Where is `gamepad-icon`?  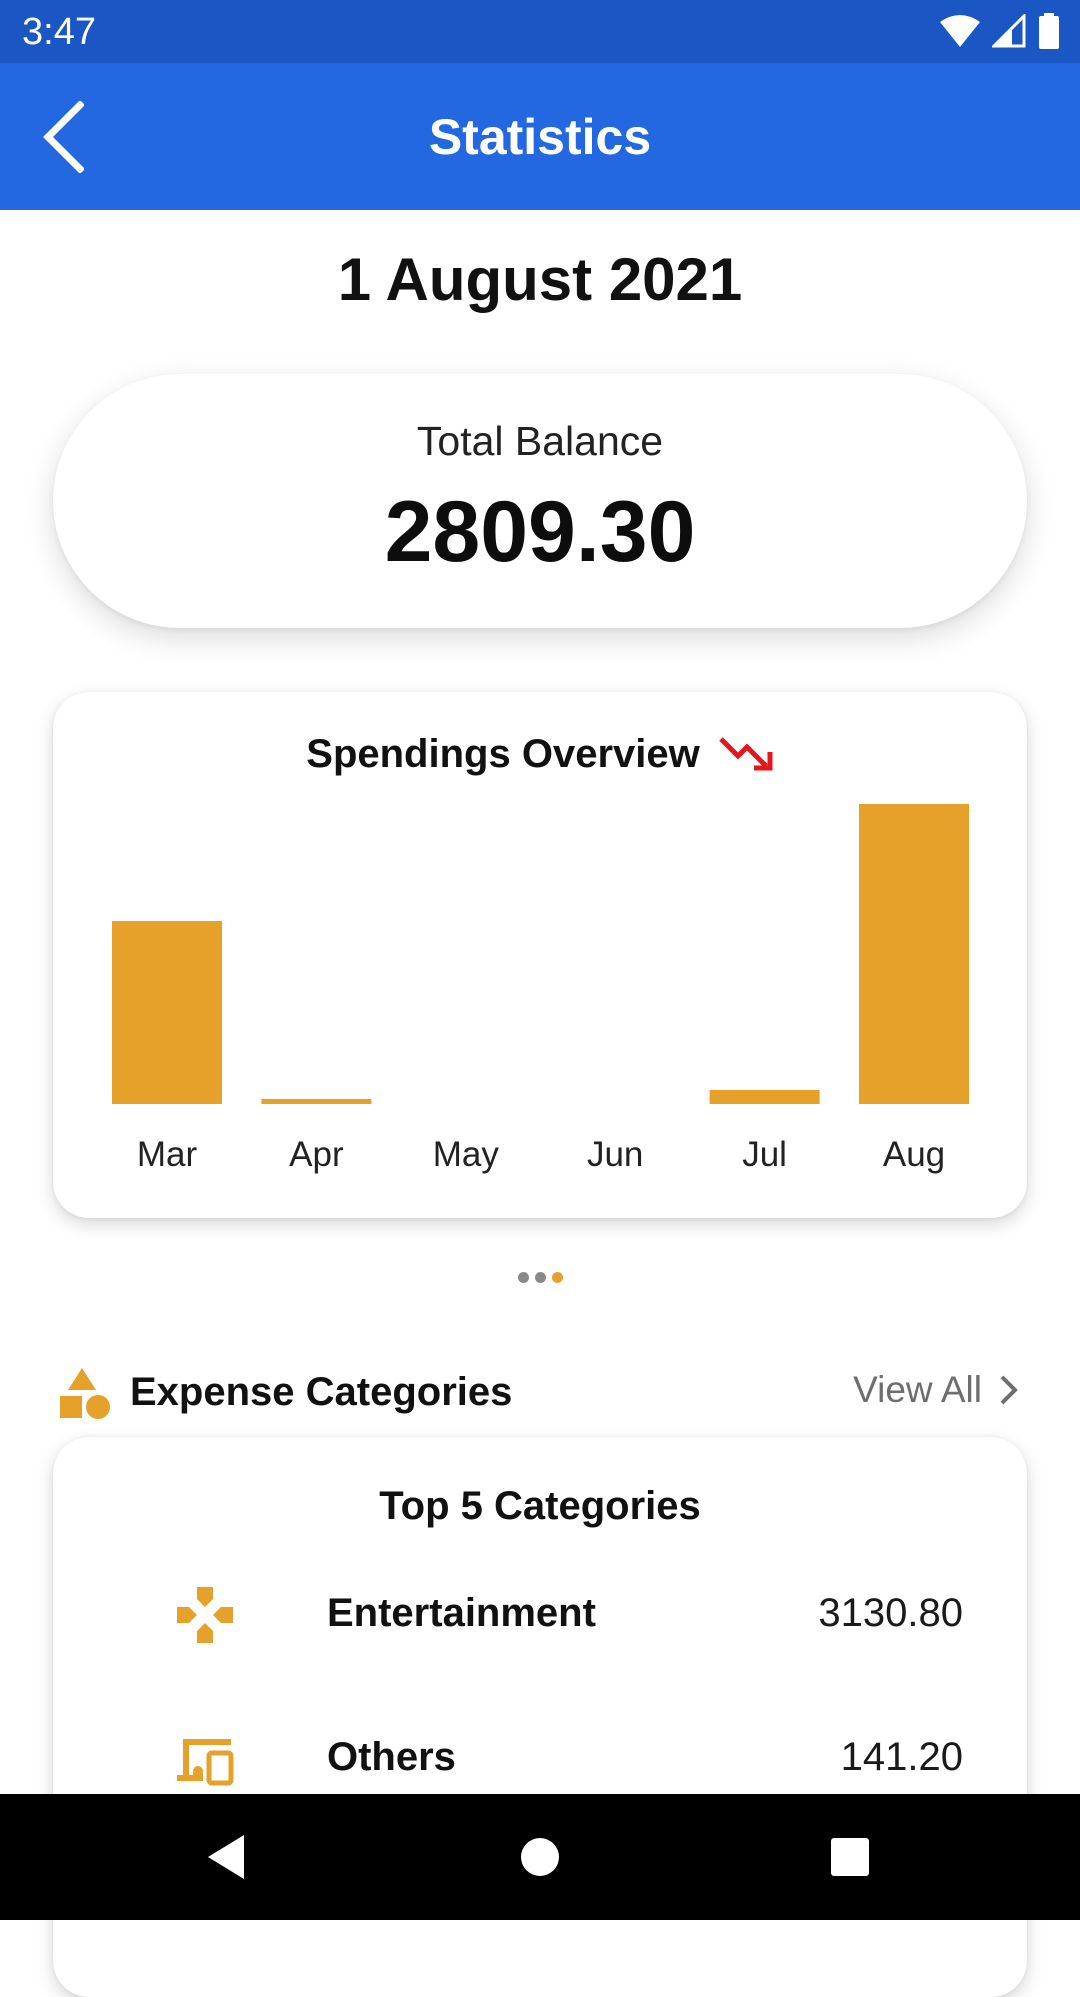 gamepad-icon is located at coordinates (205, 1615).